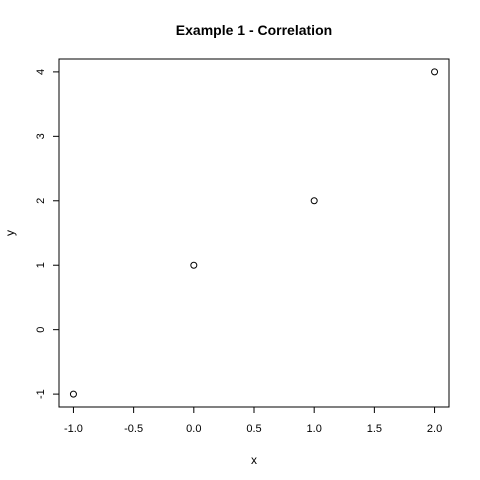  I want to click on x-tick-label: -1.0, so click(73, 429).